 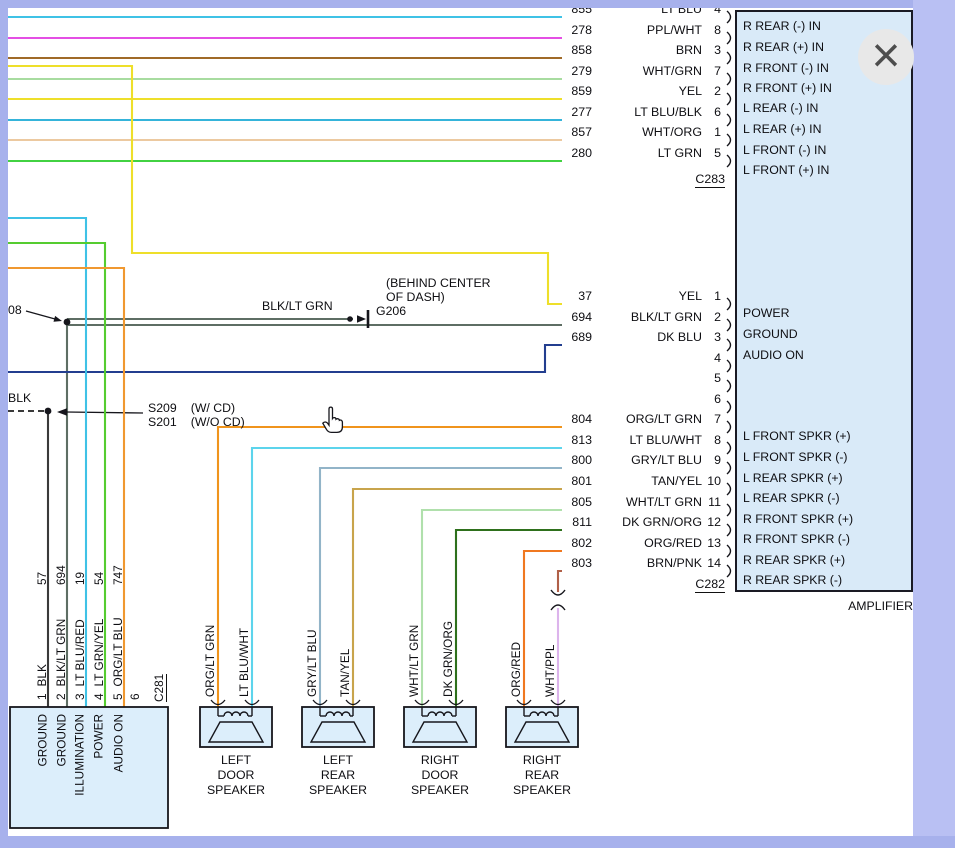 I want to click on connector-label-c283: C283, so click(x=710, y=180).